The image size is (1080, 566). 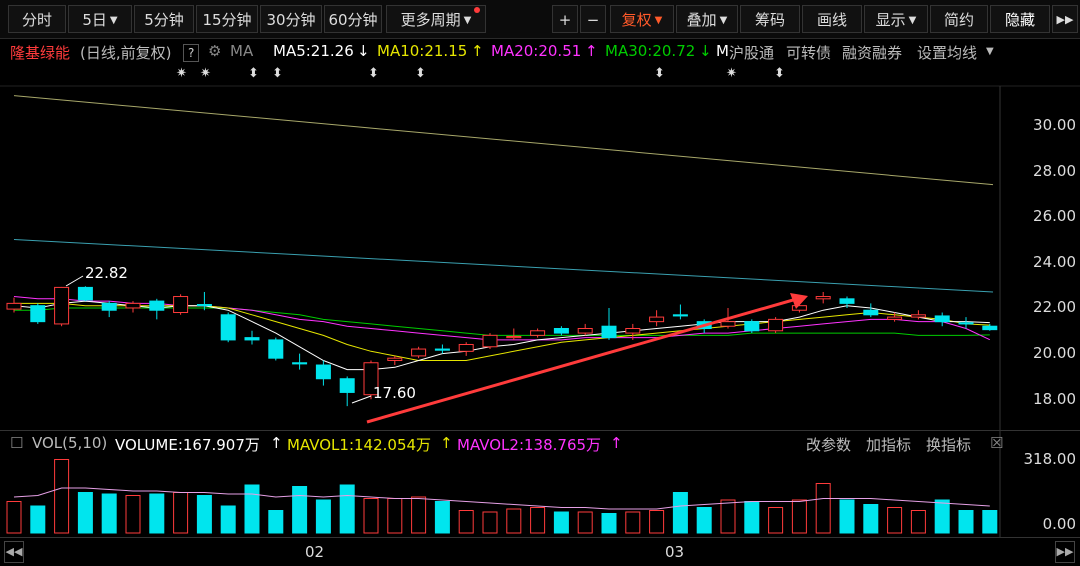 I want to click on month-label: 02, so click(x=315, y=552).